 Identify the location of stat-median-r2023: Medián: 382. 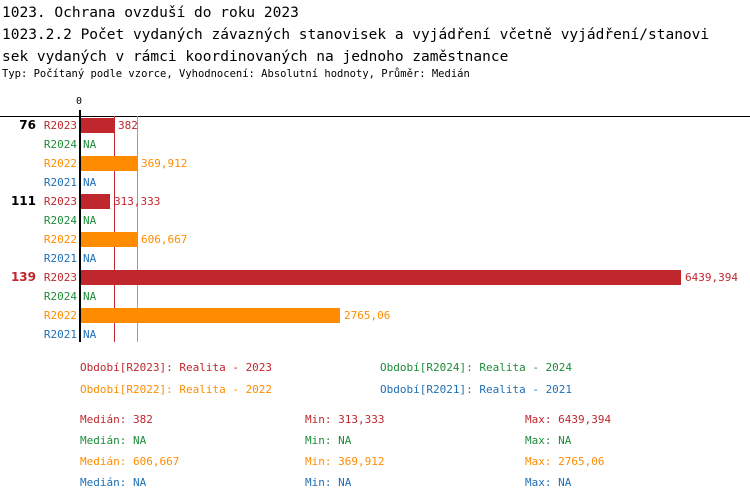
(116, 419).